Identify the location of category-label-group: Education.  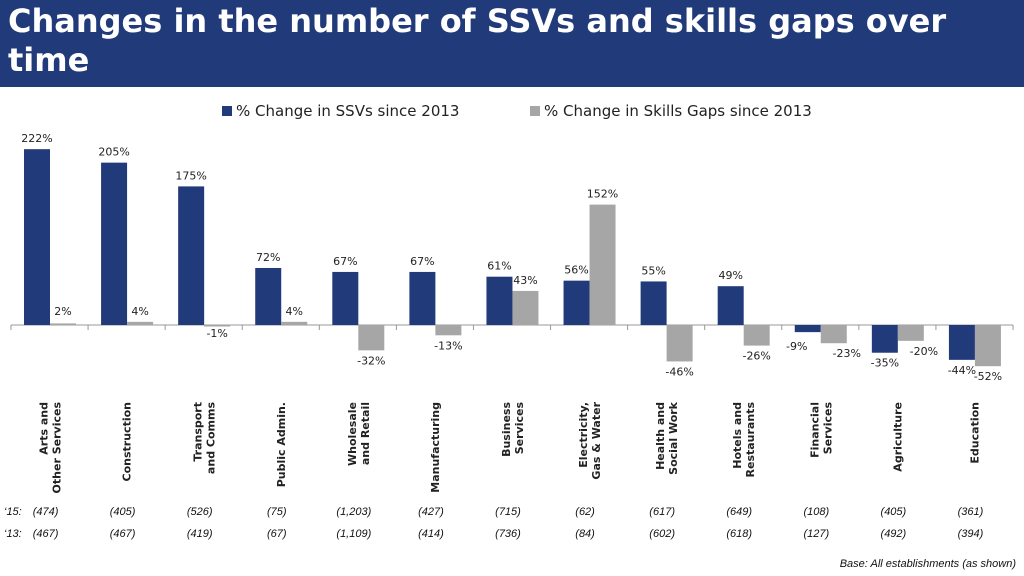
(974, 433).